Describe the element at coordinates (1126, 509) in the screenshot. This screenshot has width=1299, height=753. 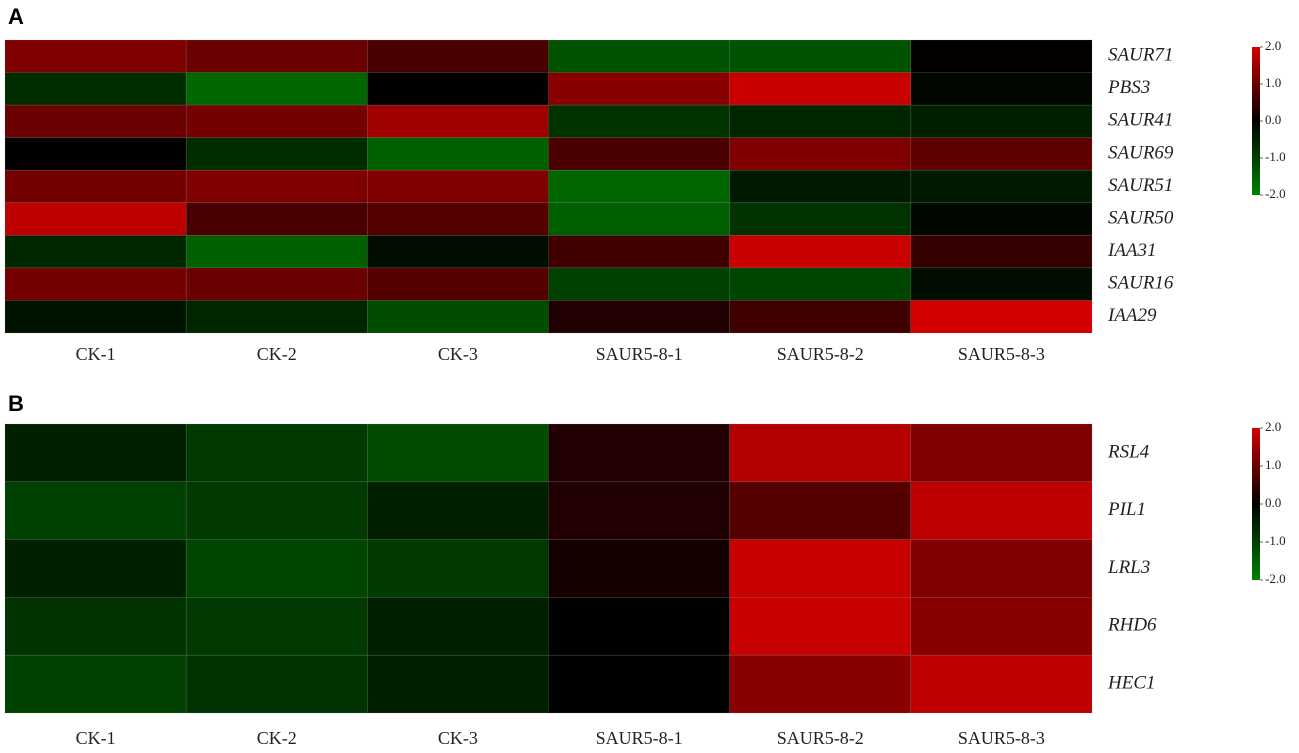
I see `row-label: PIL1` at that location.